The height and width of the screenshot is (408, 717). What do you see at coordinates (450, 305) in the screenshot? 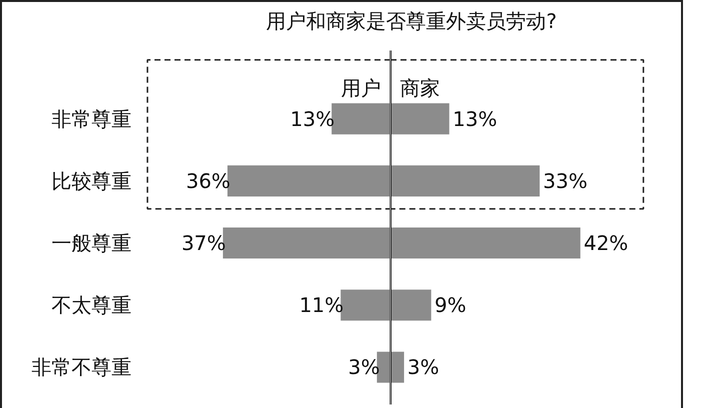
I see `data-label: 9%` at bounding box center [450, 305].